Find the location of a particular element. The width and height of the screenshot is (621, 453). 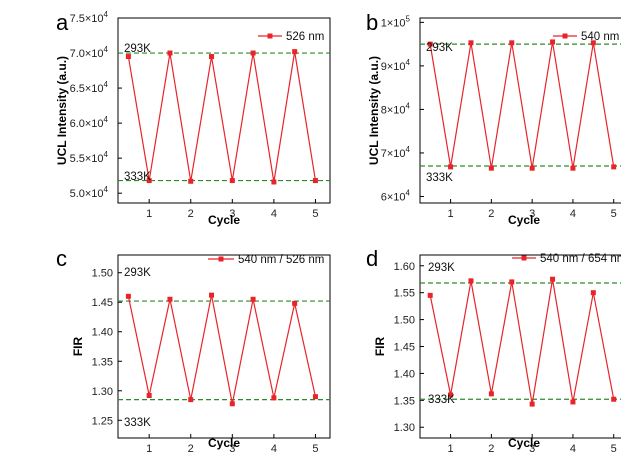

panel-c-y-tick-label: 1.30 is located at coordinates (102, 392).